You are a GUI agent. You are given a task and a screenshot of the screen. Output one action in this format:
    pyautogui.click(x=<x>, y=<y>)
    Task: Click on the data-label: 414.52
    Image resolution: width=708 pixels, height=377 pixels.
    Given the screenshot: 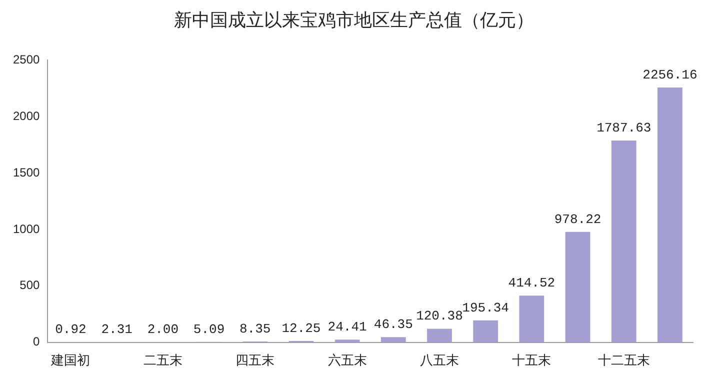 What is the action you would take?
    pyautogui.click(x=532, y=283)
    